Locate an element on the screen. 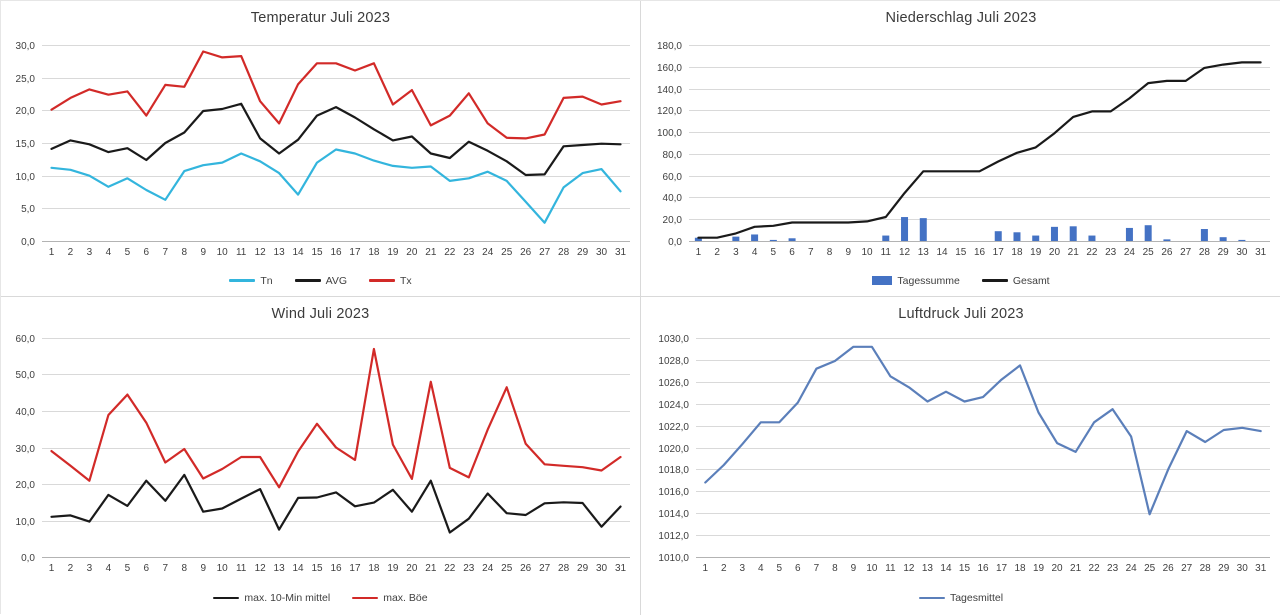 Image resolution: width=1280 pixels, height=615 pixels. series-Tagesmittel is located at coordinates (983, 430).